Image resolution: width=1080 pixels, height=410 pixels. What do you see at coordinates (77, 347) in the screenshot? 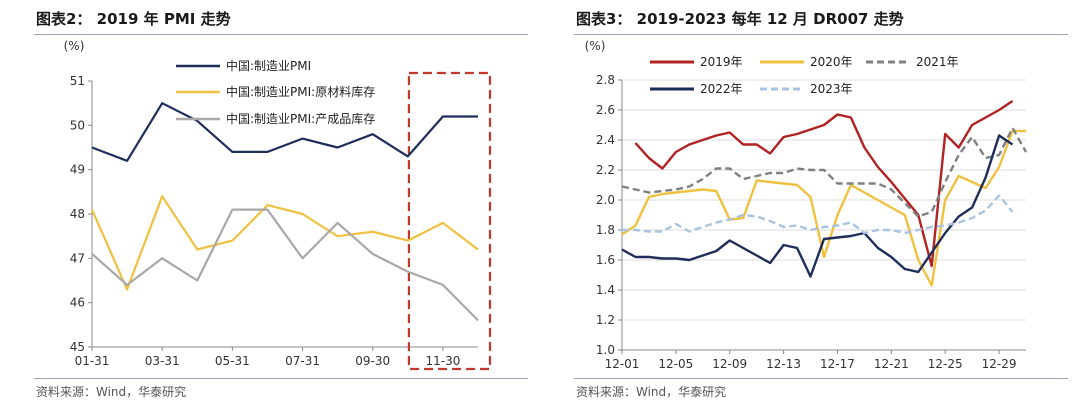
I see `y-tick-label: 45` at bounding box center [77, 347].